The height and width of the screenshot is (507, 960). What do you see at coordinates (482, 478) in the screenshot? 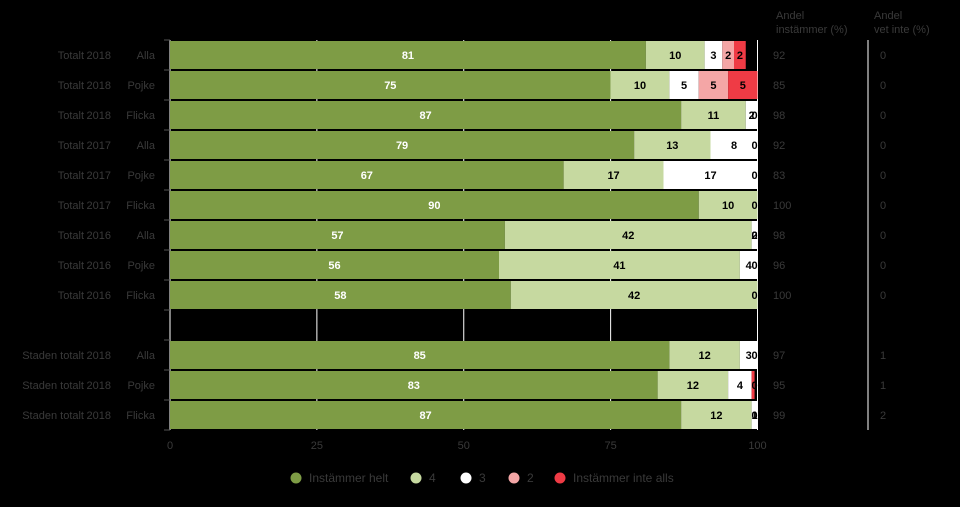
I see `legend-label: 3` at bounding box center [482, 478].